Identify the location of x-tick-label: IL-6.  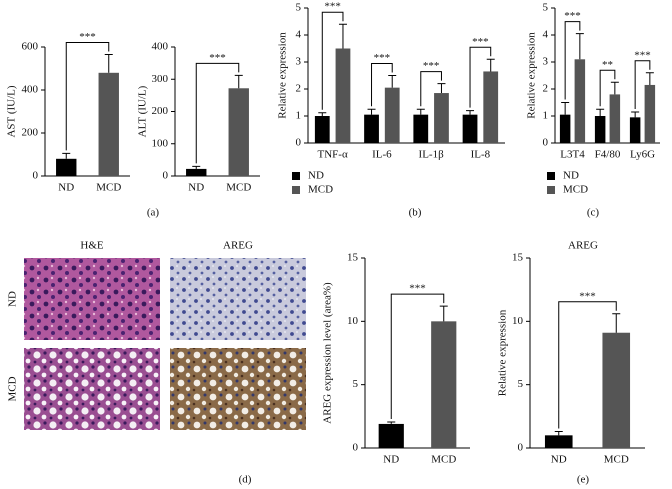
(382, 155).